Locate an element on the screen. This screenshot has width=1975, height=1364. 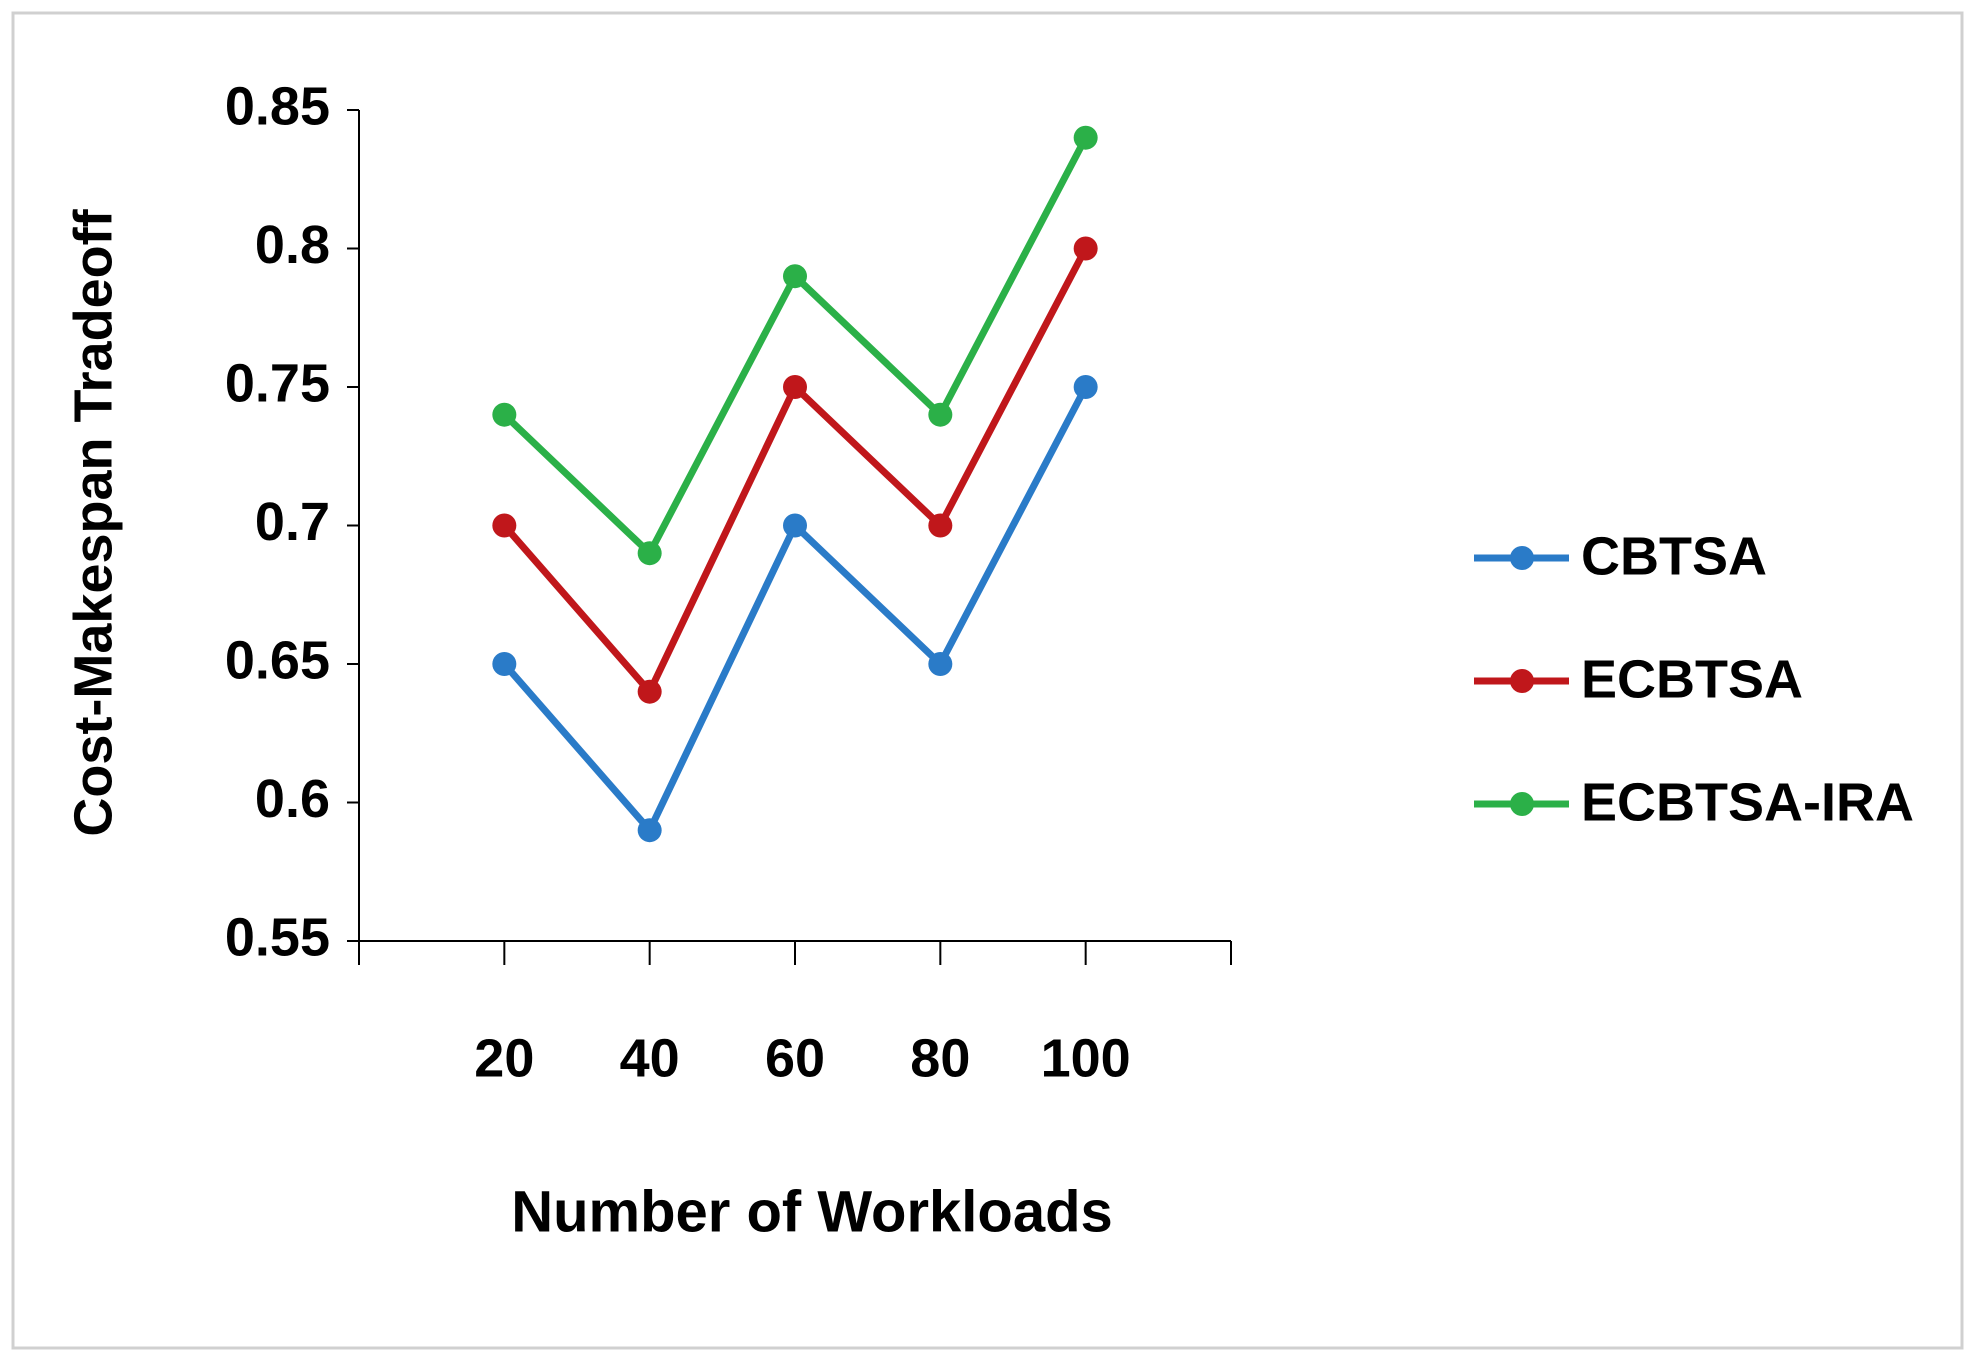
x-tick-label: 60 is located at coordinates (795, 1058).